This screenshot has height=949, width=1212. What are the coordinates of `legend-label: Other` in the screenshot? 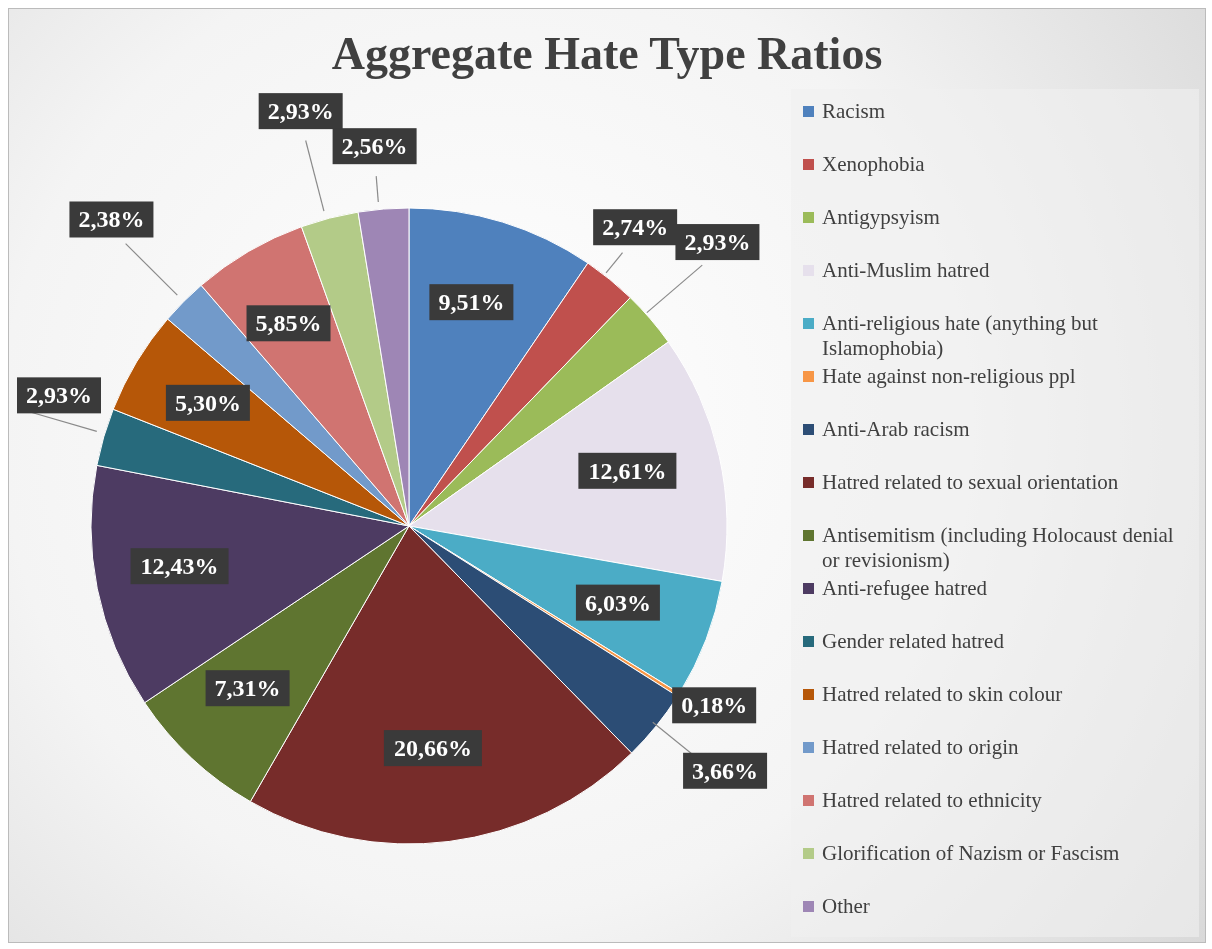 It's located at (846, 906).